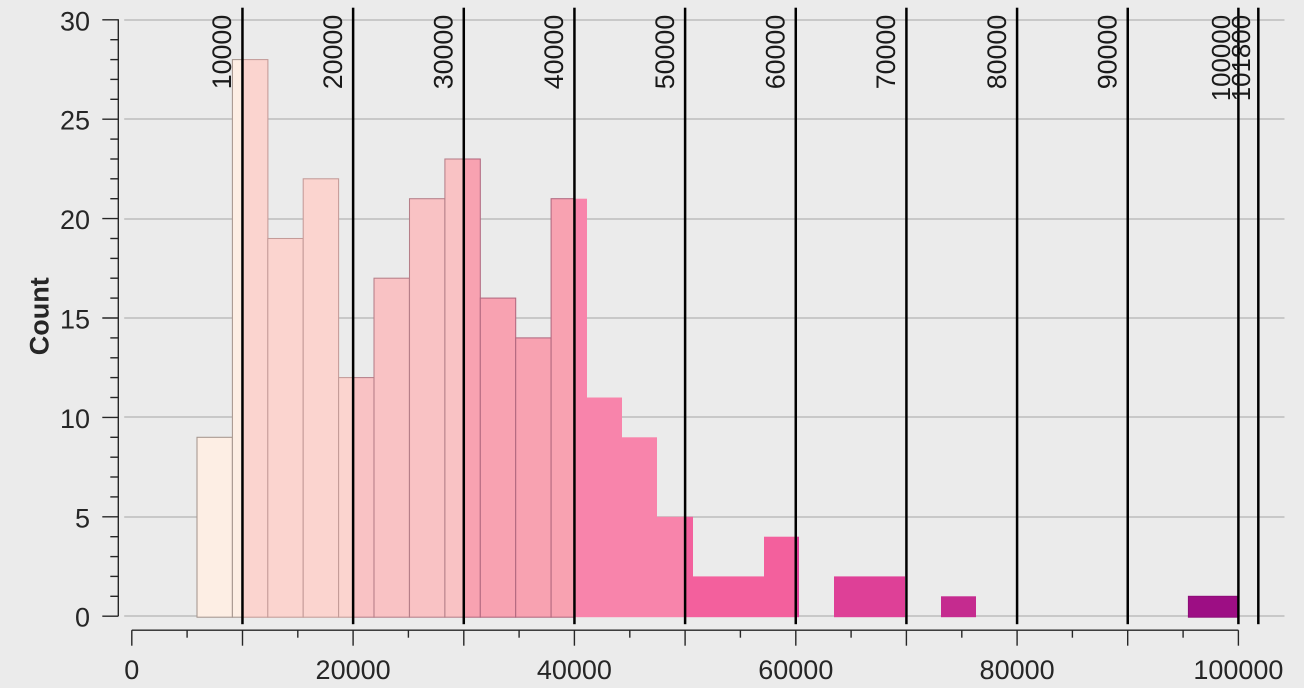 Image resolution: width=1304 pixels, height=688 pixels. Describe the element at coordinates (75, 419) in the screenshot. I see `svg-text: 10` at that location.